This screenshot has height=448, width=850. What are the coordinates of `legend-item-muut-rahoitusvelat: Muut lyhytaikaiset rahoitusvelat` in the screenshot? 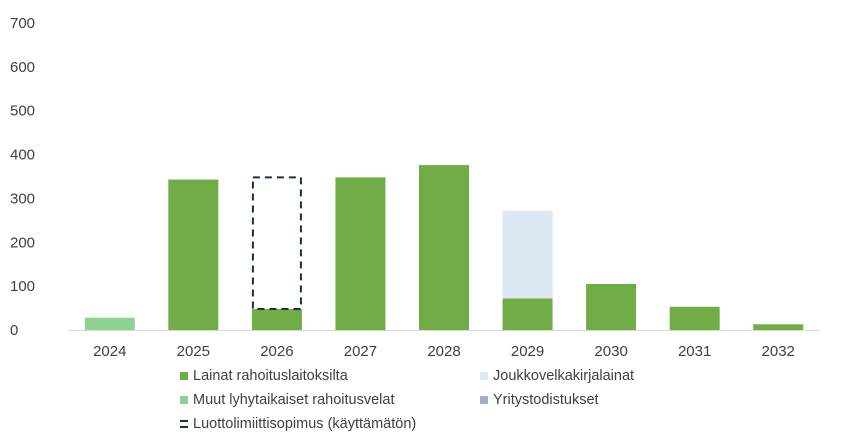 It's located at (287, 400).